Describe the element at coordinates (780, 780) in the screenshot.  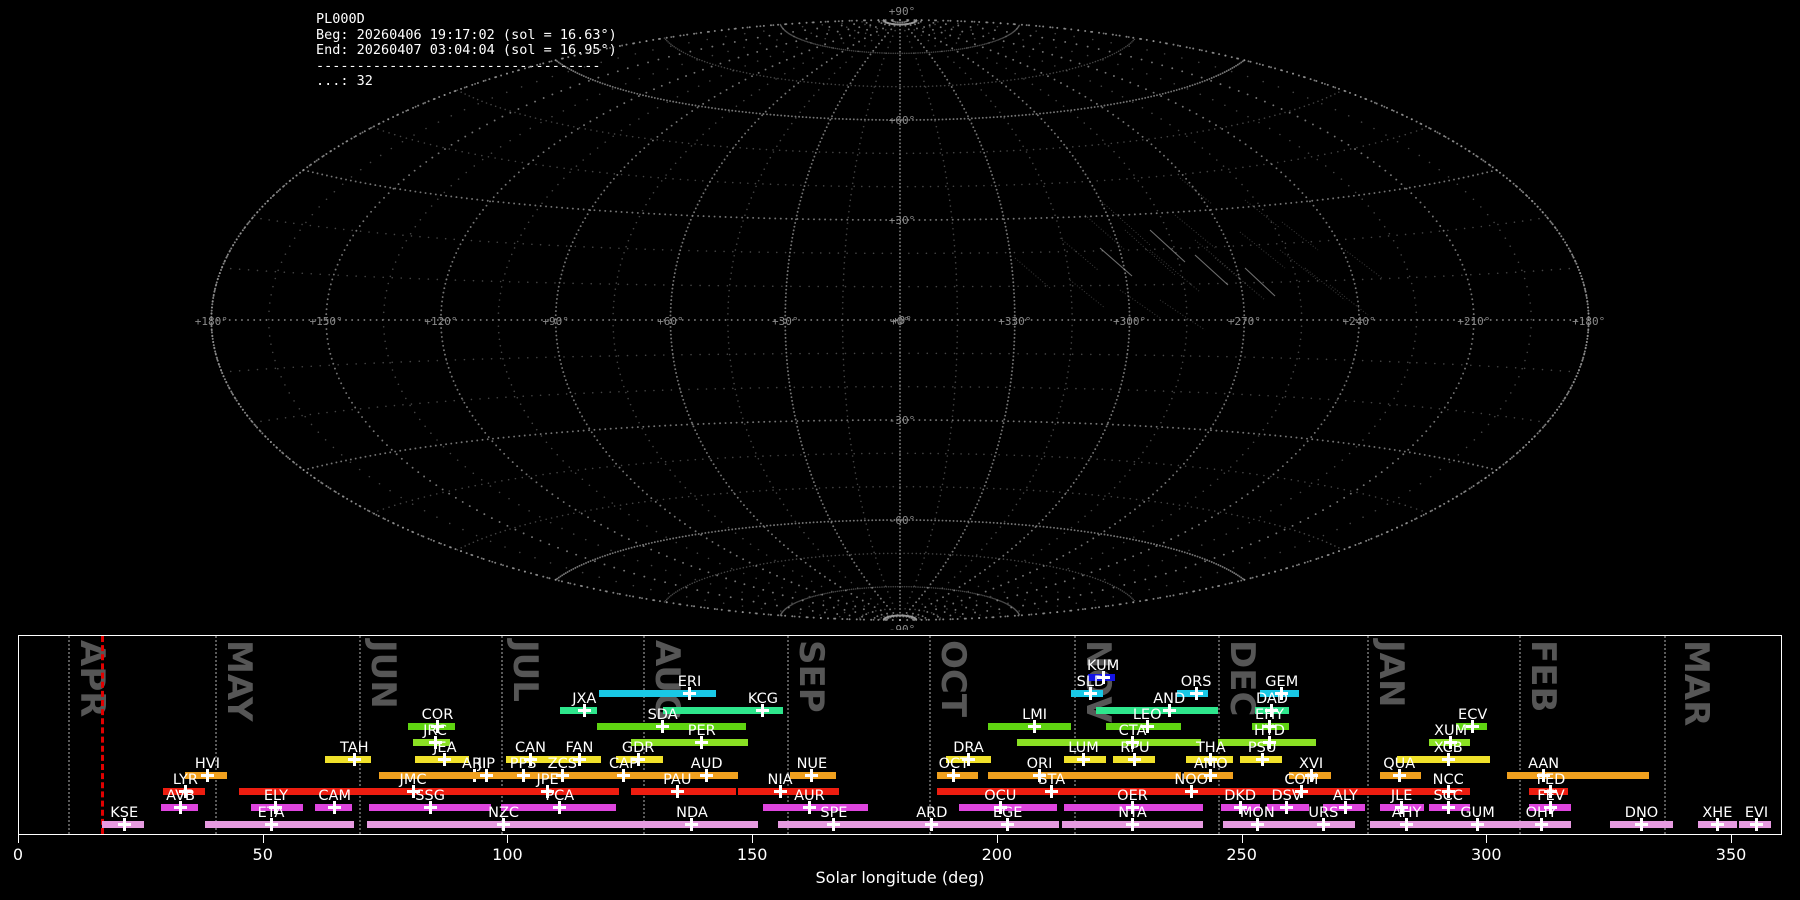
I see `shower-code-label: NIA` at that location.